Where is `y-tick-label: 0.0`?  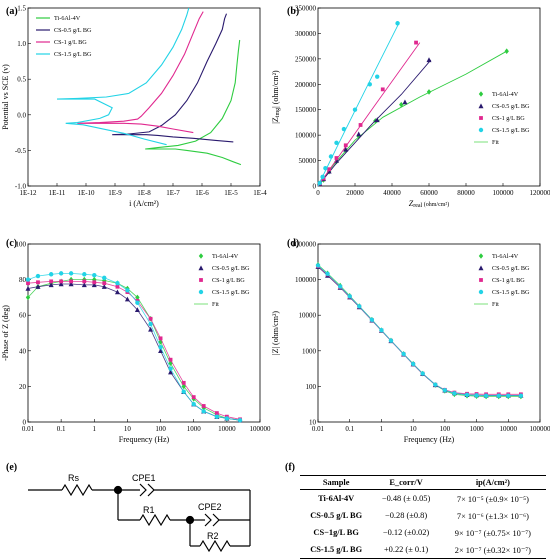
y-tick-label: 0.0 is located at coordinates (21, 115).